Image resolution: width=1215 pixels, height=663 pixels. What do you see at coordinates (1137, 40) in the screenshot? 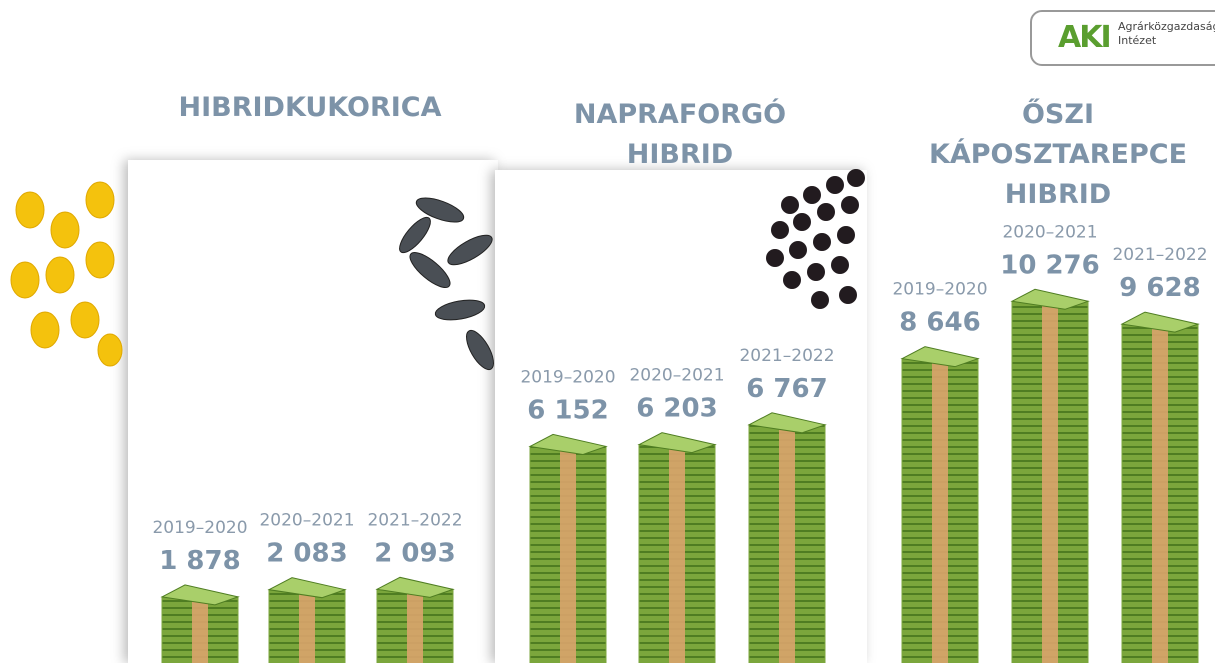
I see `logo-text: Intézet` at bounding box center [1137, 40].